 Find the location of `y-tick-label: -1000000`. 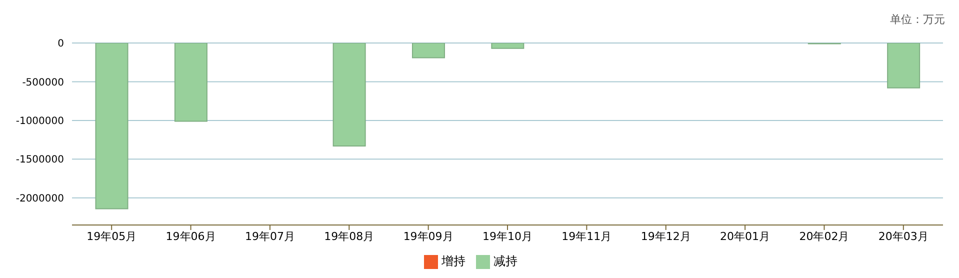

y-tick-label: -1000000 is located at coordinates (40, 121).